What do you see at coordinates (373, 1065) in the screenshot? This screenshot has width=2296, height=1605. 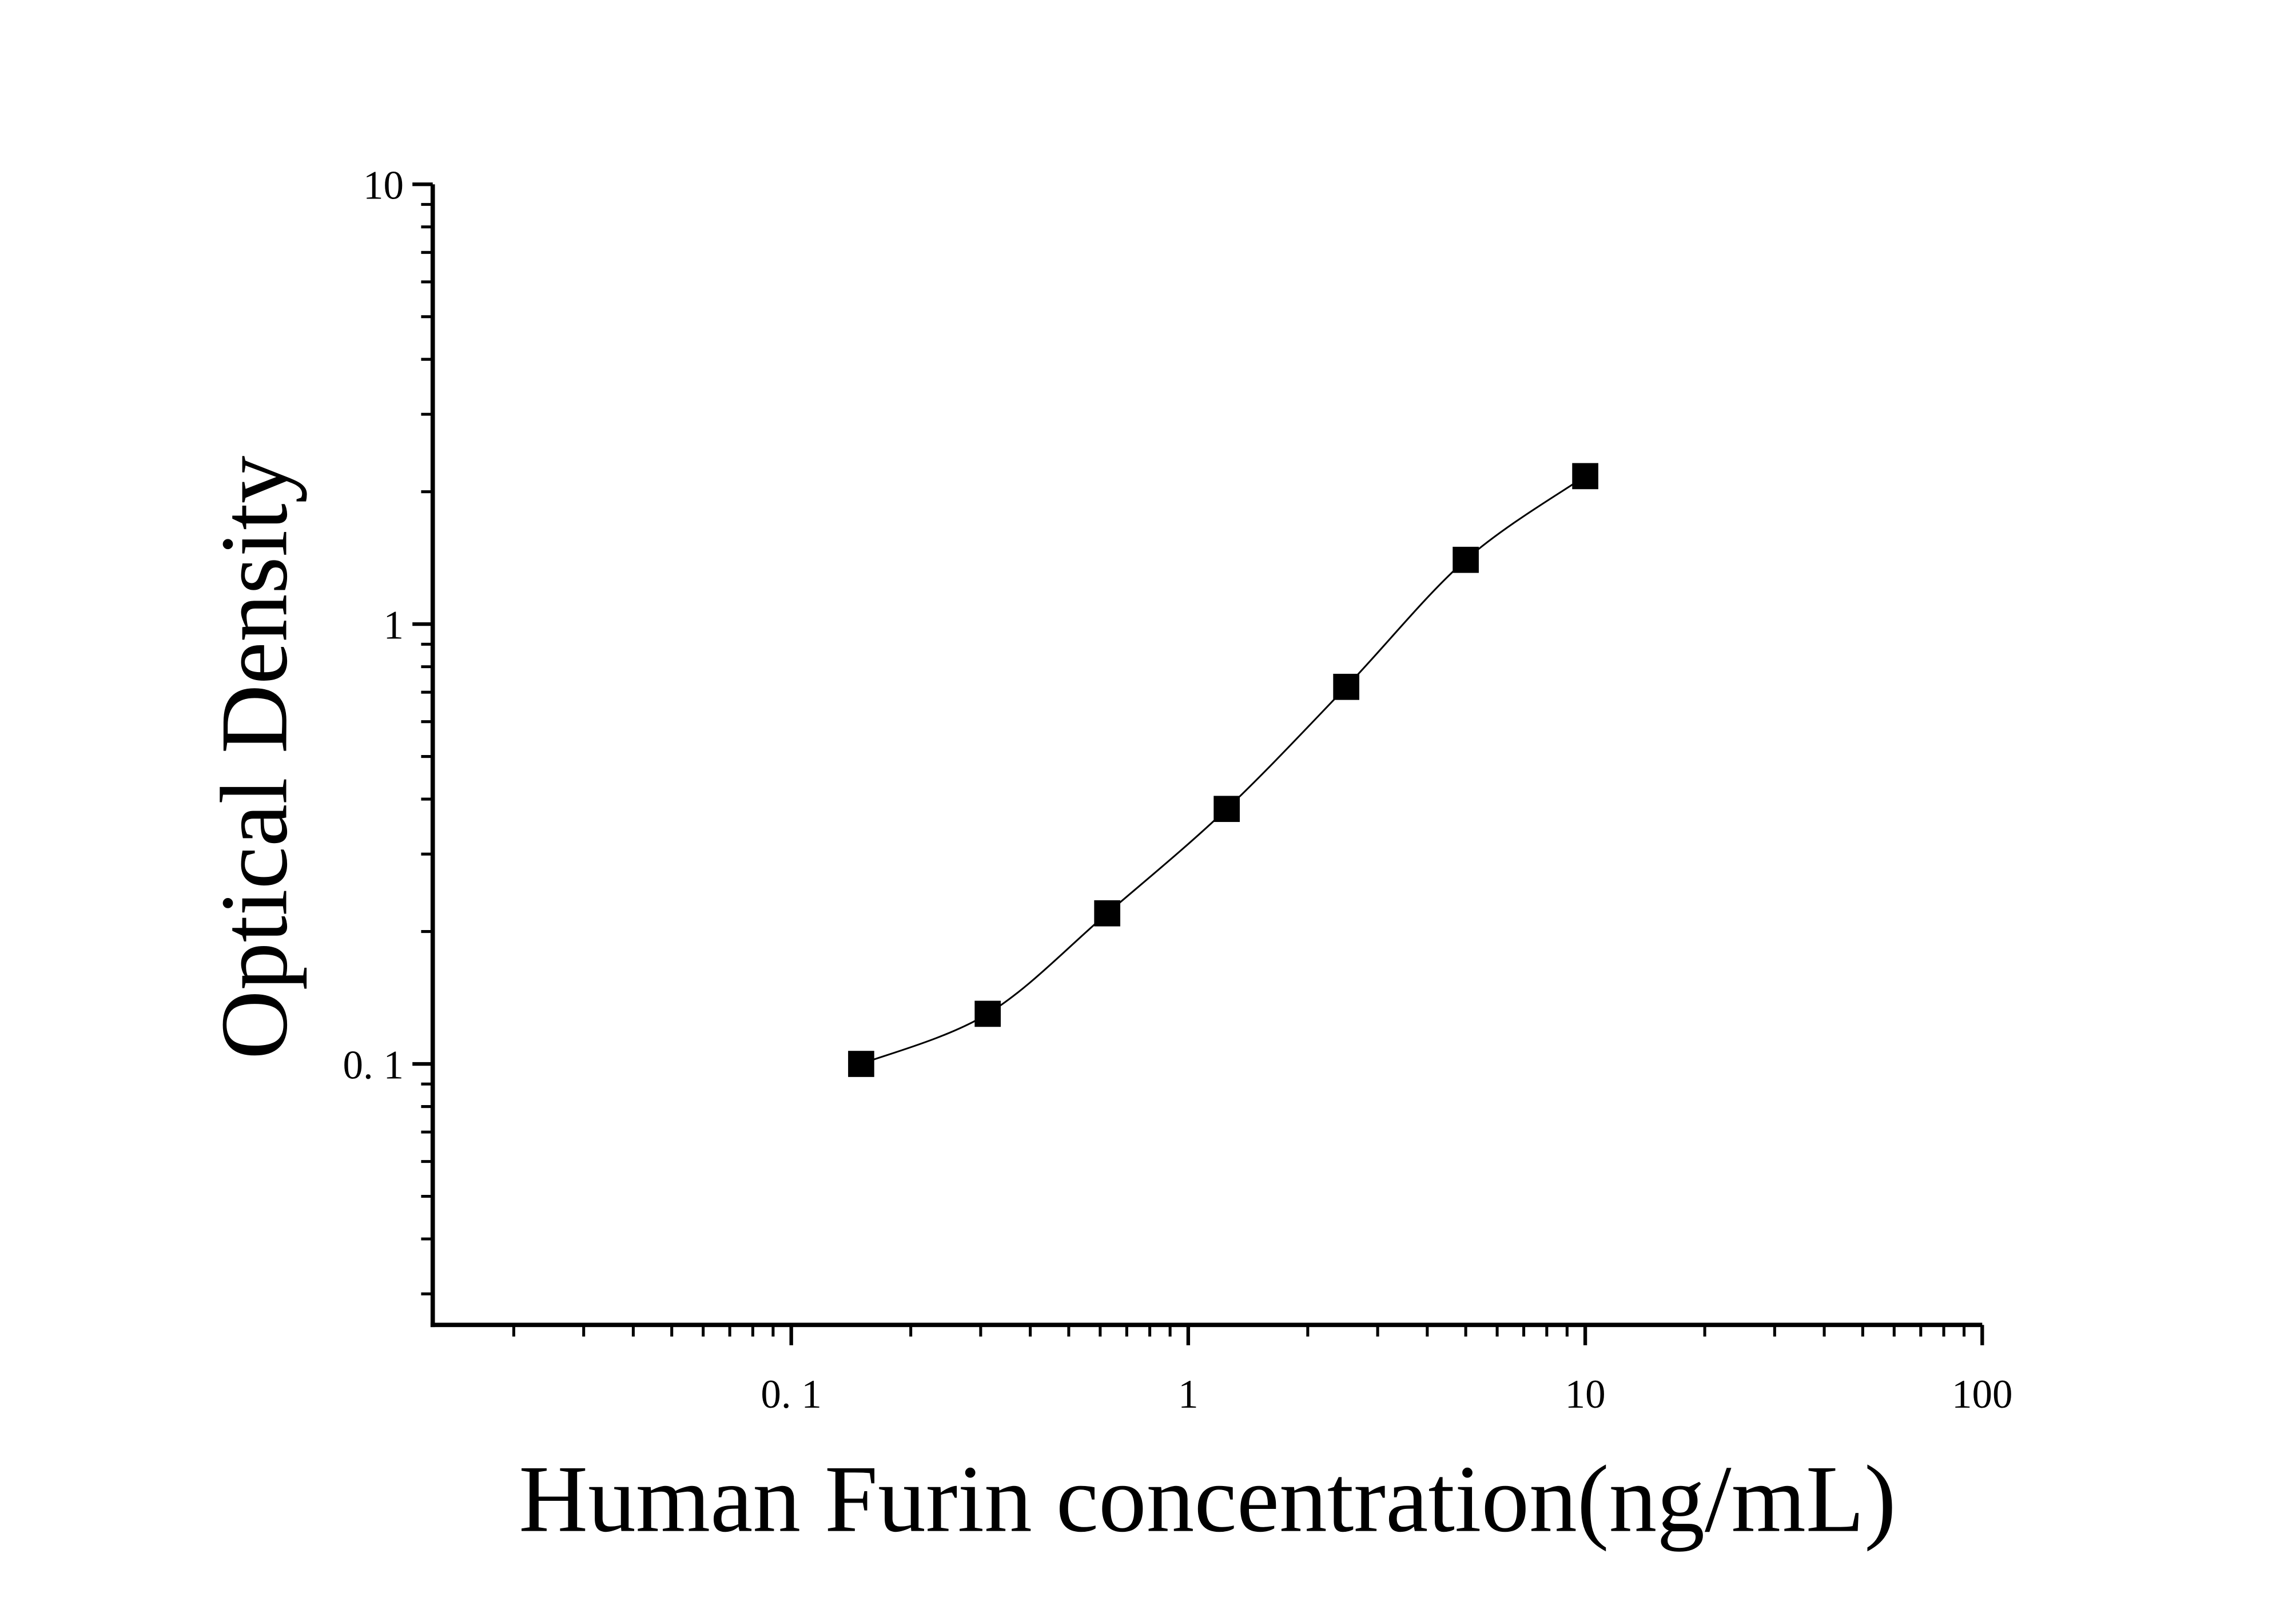 I see `y-tick-label: 0. 1` at bounding box center [373, 1065].